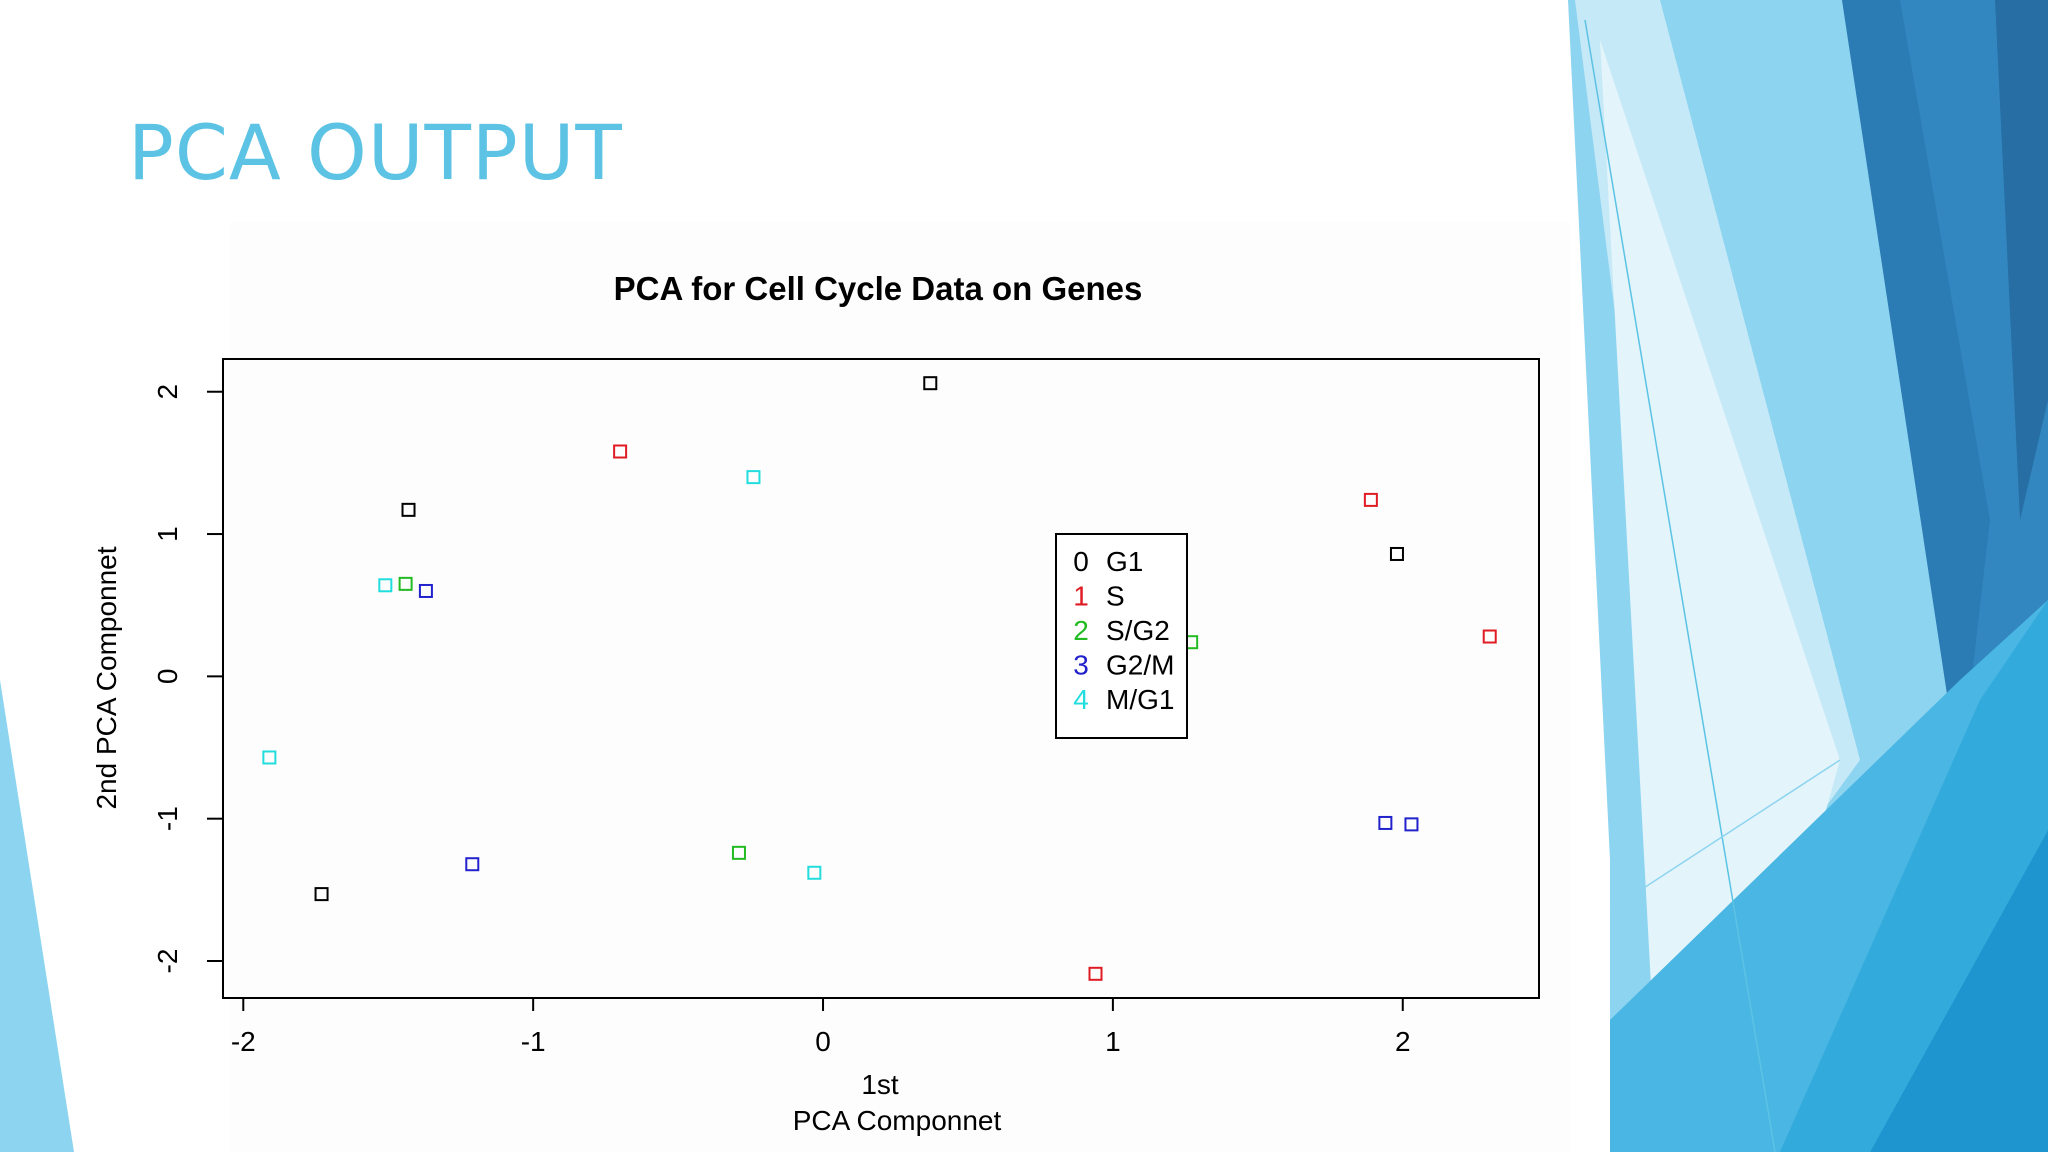  Describe the element at coordinates (106, 677) in the screenshot. I see `y-axis-label: 2nd PCA Componnet` at that location.